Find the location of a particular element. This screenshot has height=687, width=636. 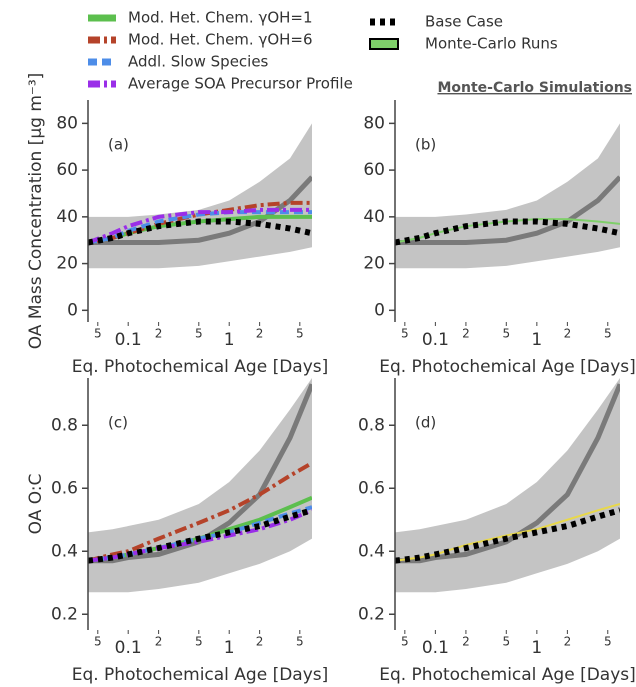

legend-label: Monte-Carlo Runs is located at coordinates (491, 44).